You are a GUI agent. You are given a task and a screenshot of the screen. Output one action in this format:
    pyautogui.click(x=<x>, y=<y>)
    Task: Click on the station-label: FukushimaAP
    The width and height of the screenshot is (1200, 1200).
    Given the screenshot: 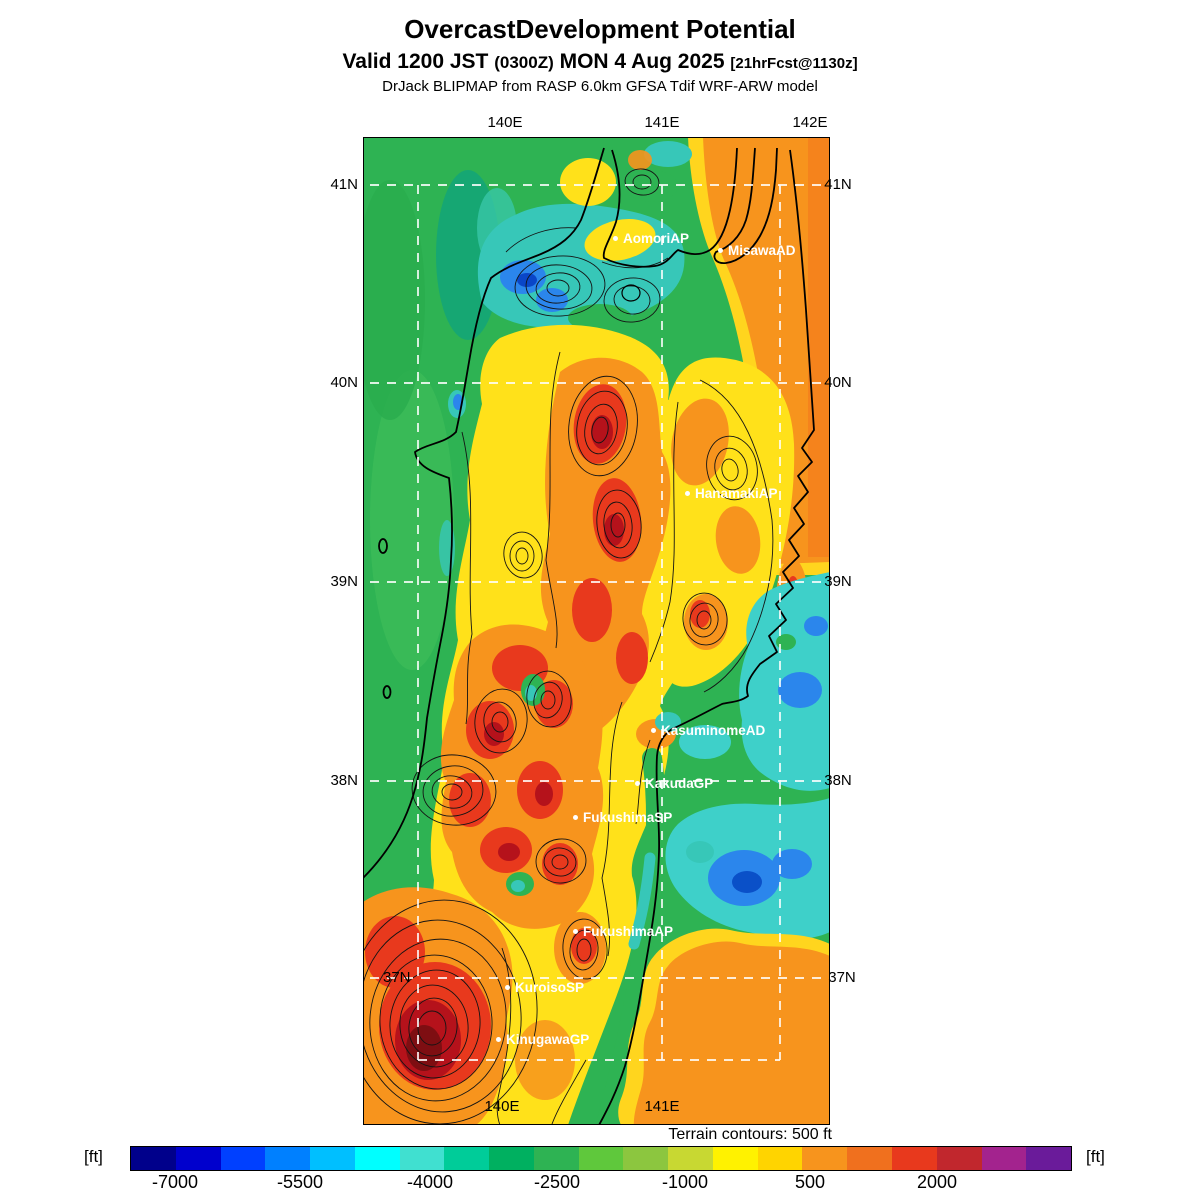 What is the action you would take?
    pyautogui.click(x=628, y=931)
    